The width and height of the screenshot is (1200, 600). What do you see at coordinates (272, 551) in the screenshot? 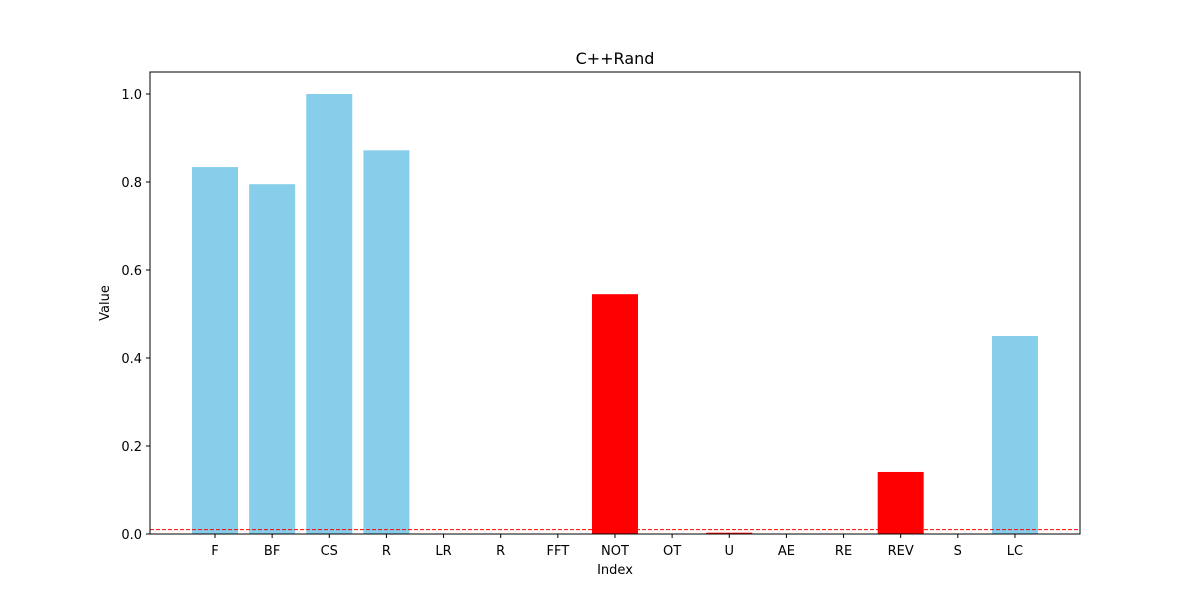
I see `x-tick-label-1: BF` at bounding box center [272, 551].